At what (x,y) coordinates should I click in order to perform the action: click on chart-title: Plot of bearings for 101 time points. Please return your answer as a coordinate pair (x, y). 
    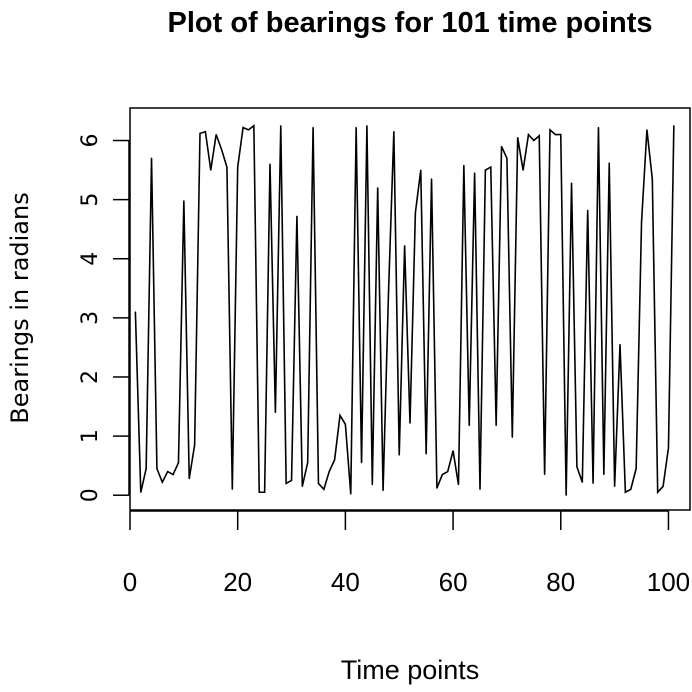
    Looking at the image, I should click on (409, 23).